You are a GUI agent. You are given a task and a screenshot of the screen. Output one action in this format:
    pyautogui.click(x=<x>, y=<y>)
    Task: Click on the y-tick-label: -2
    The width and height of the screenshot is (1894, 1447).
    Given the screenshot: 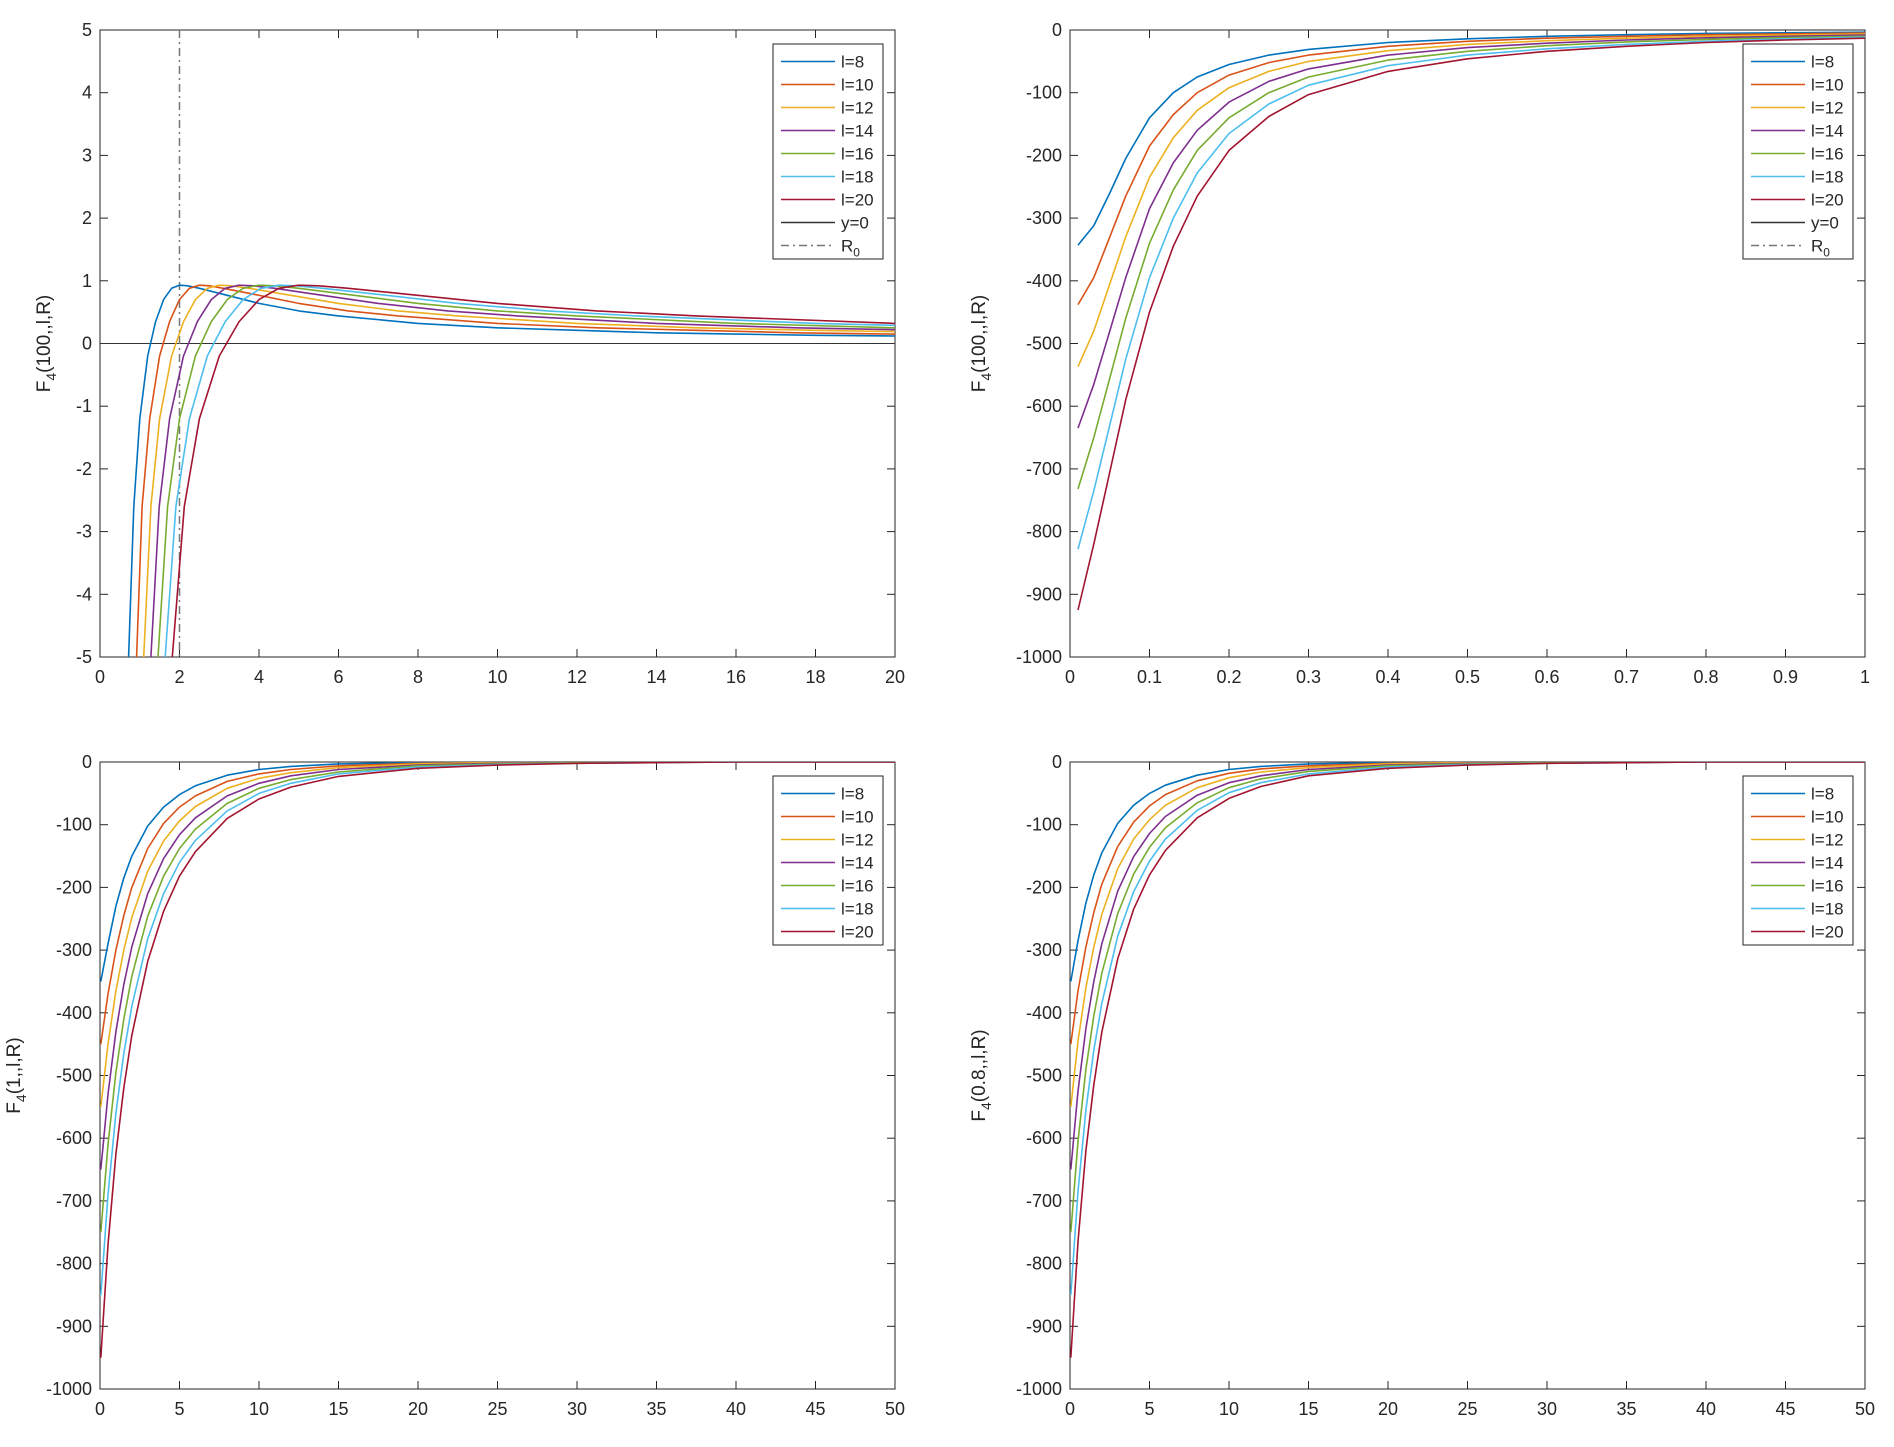 What is the action you would take?
    pyautogui.click(x=84, y=469)
    